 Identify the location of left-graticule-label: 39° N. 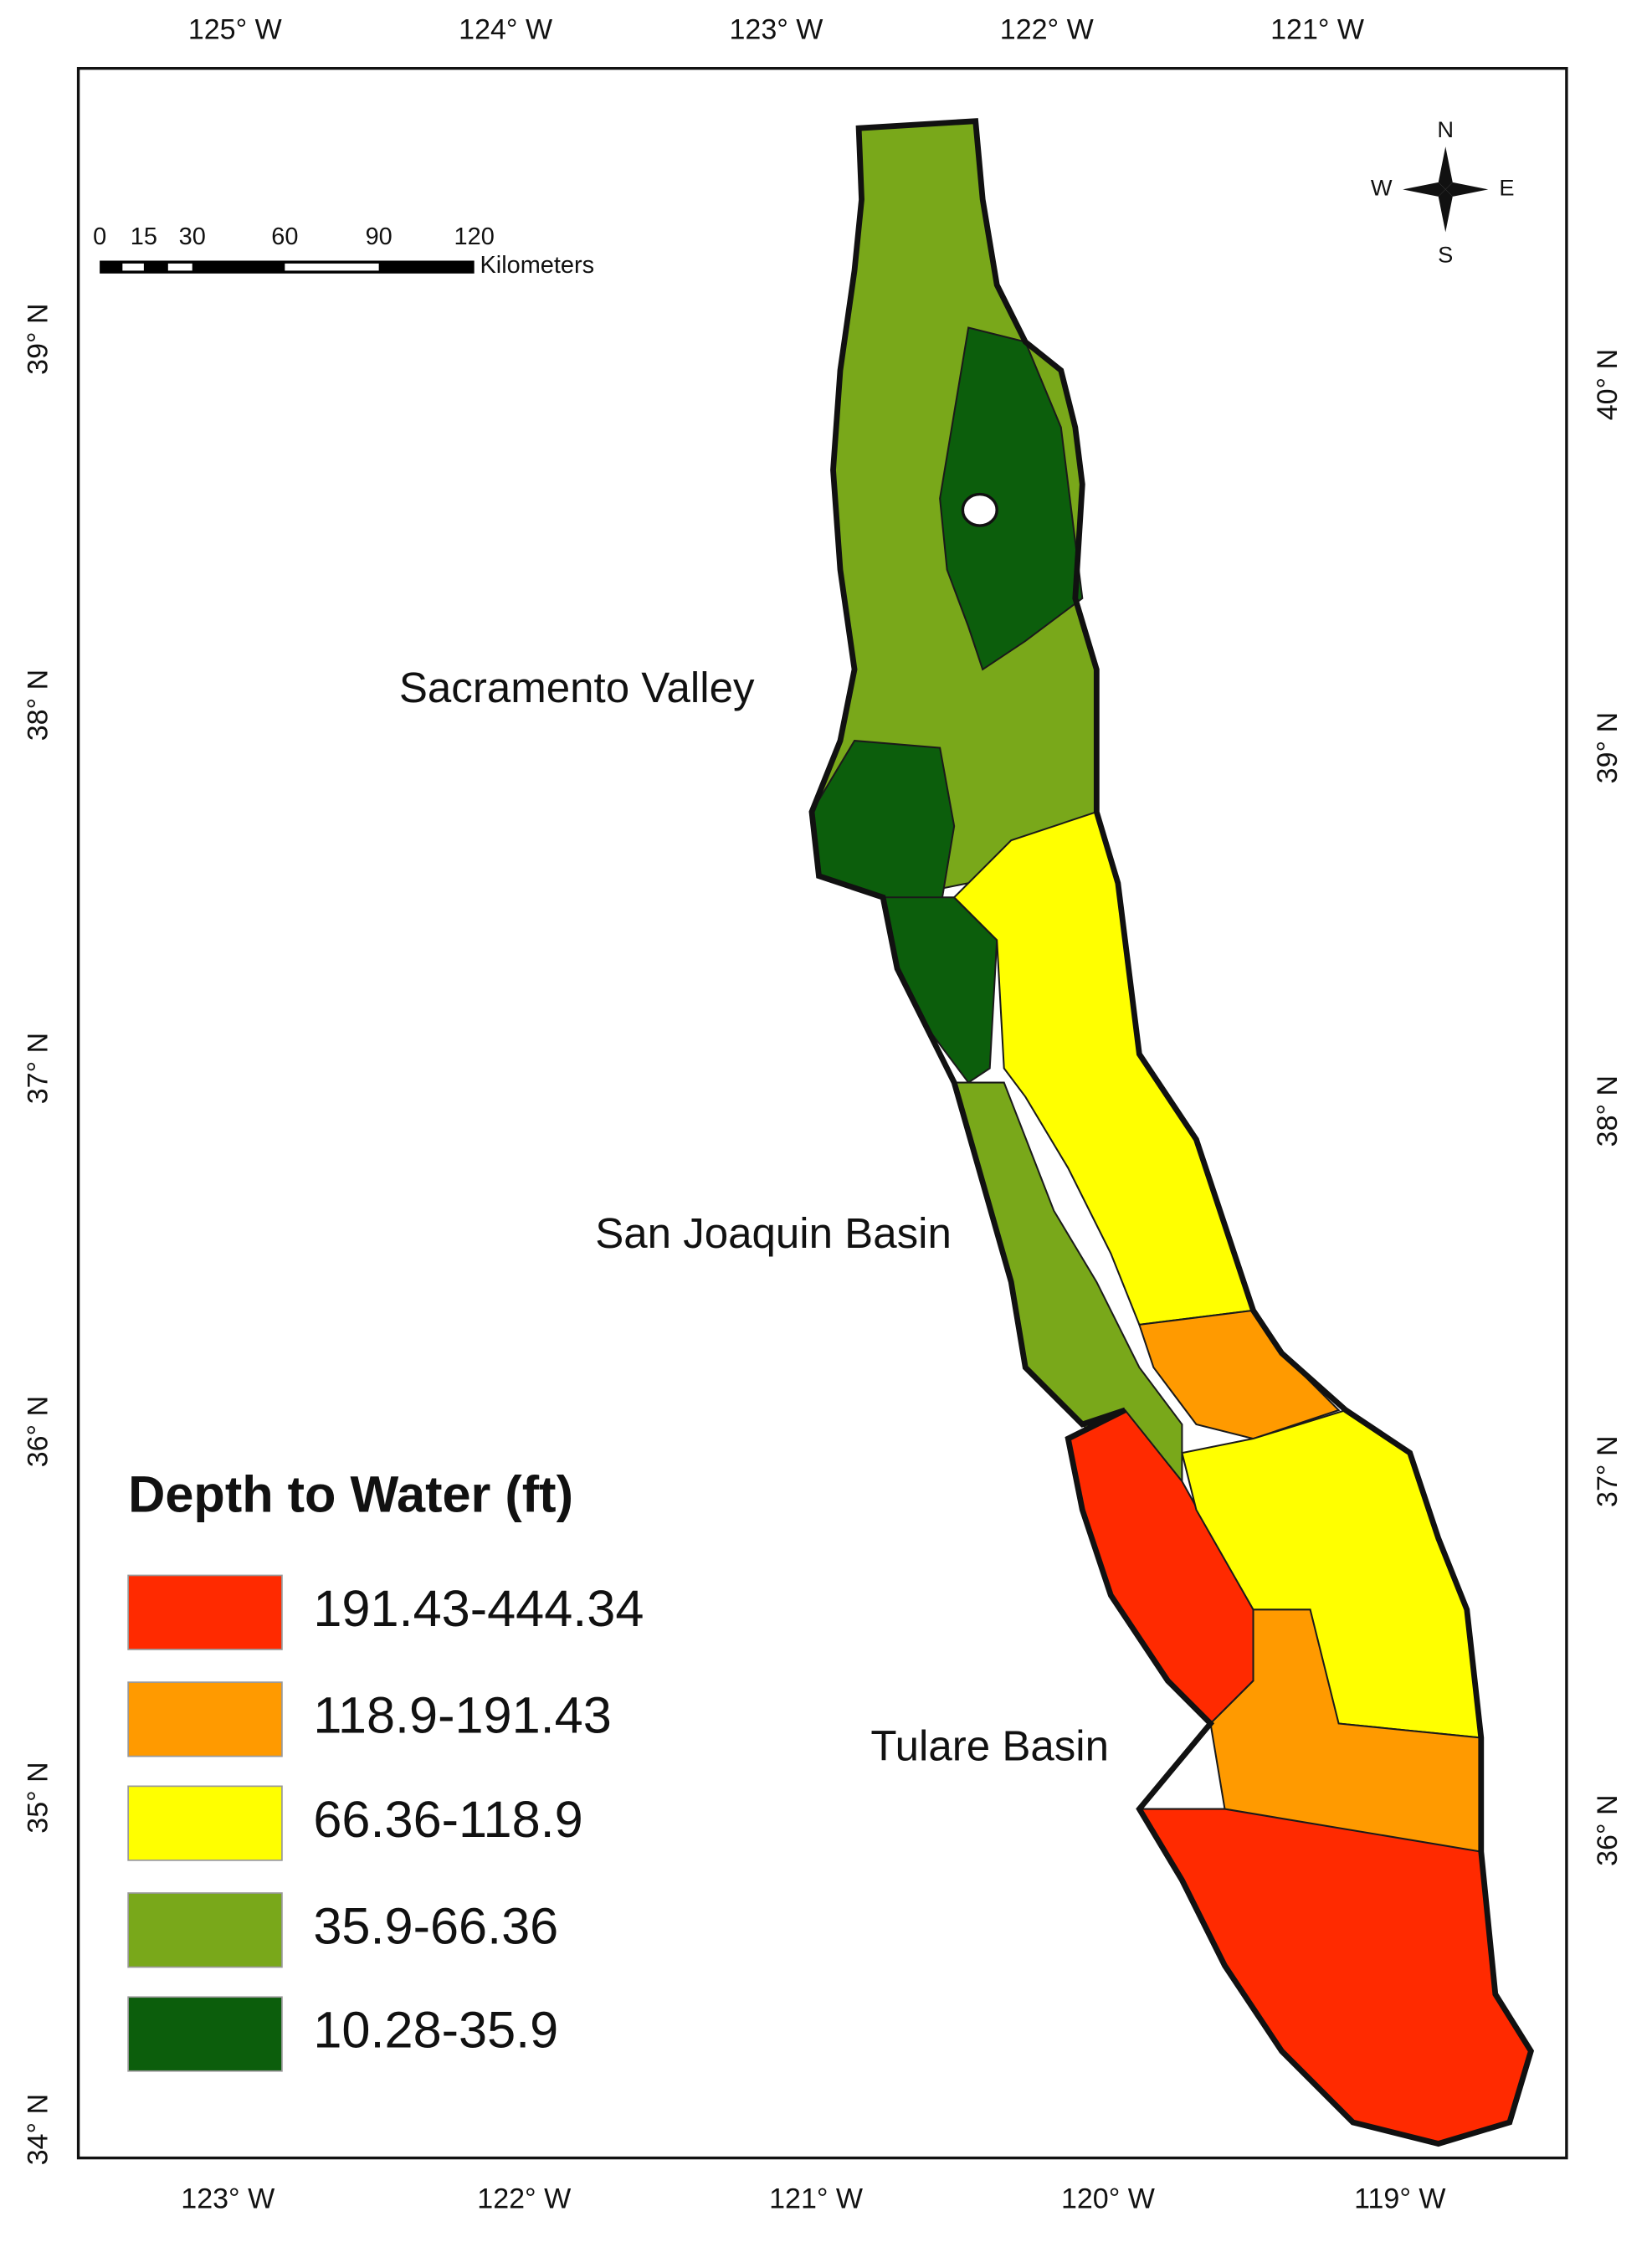
(38, 338).